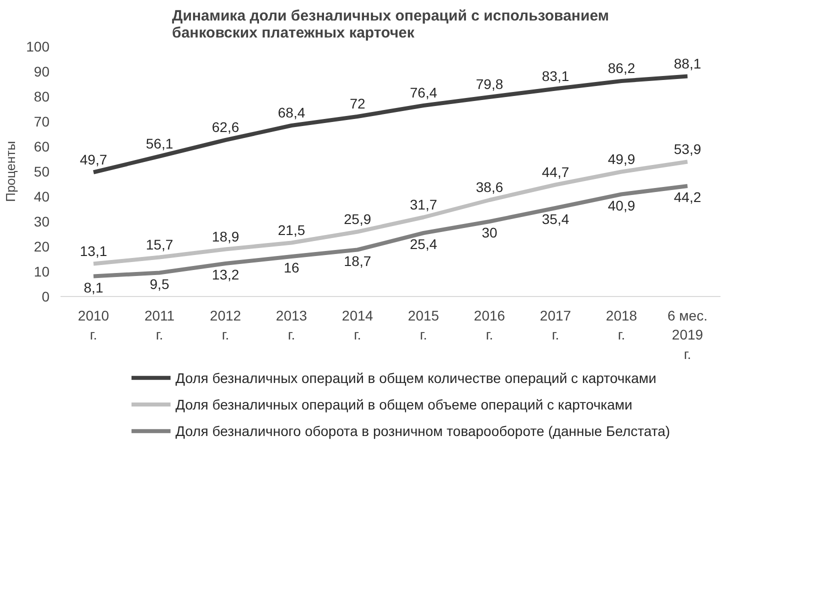 This screenshot has height=594, width=814. What do you see at coordinates (94, 159) in the screenshot?
I see `data-label: 49,7` at bounding box center [94, 159].